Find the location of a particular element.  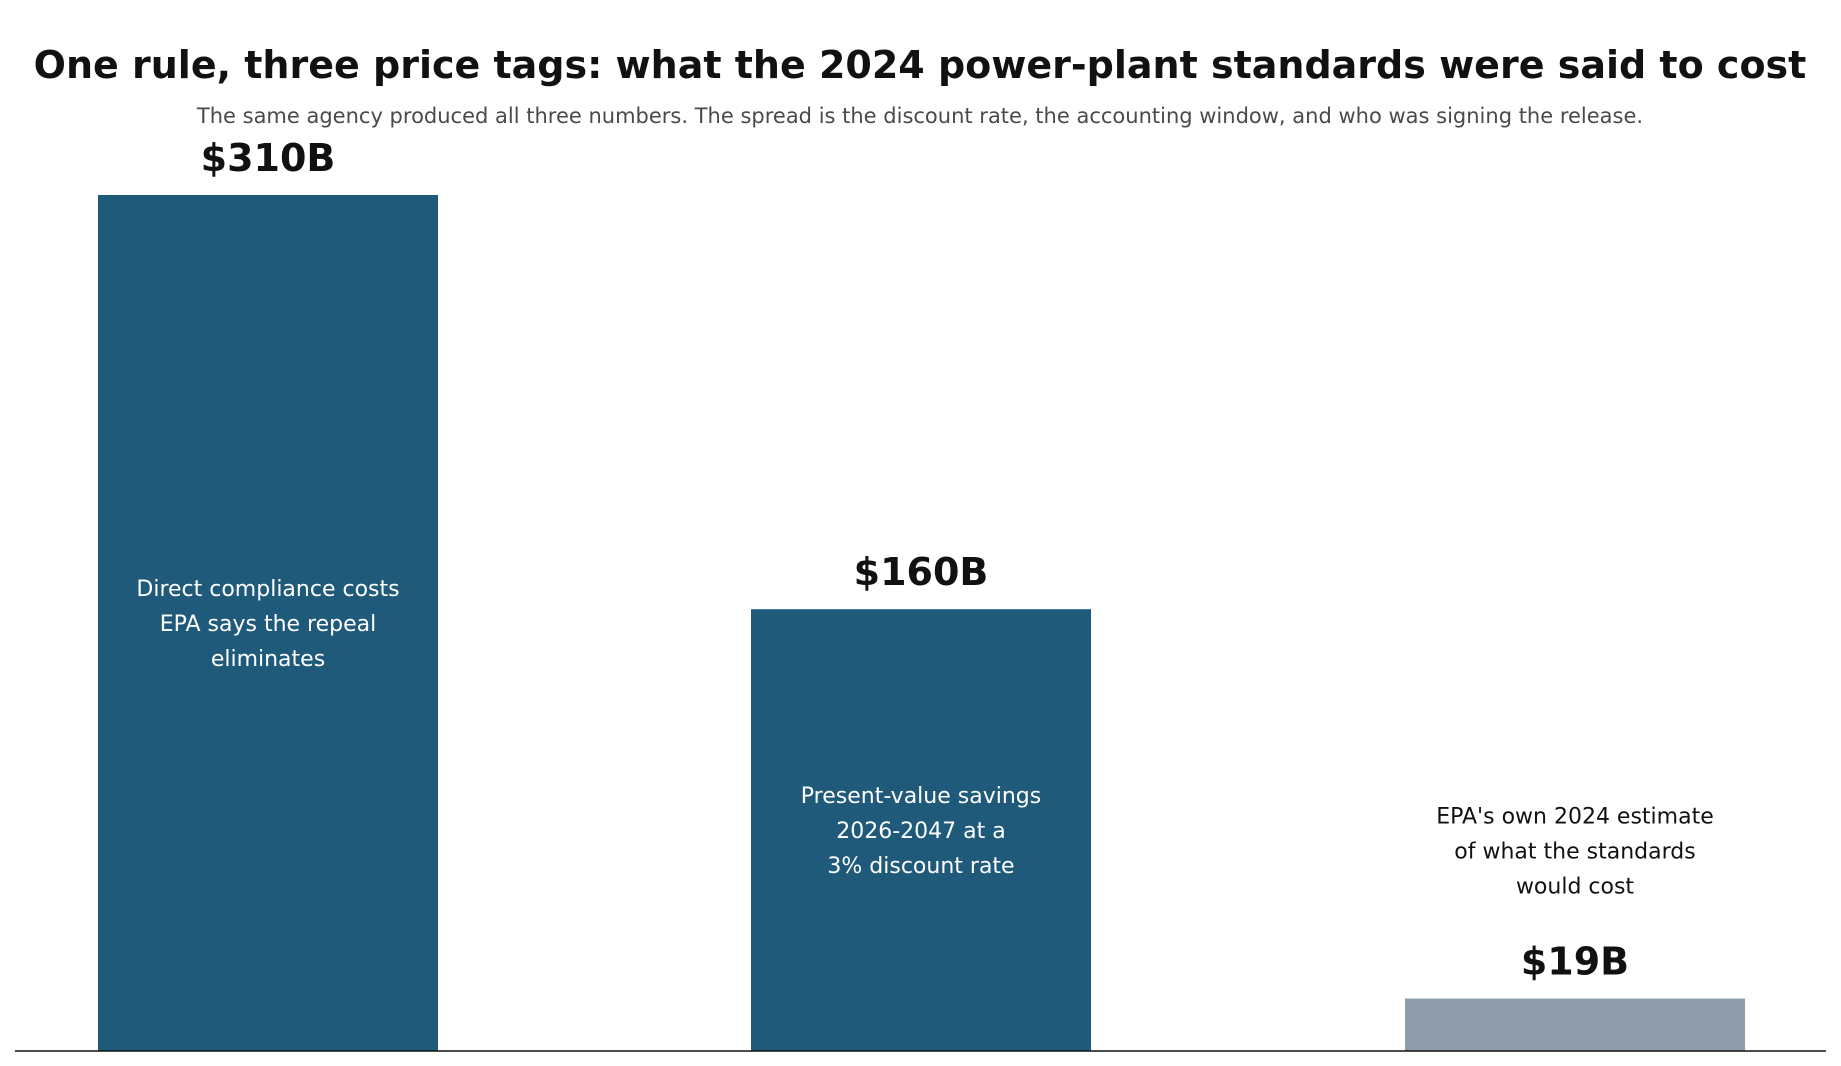

bar-1-label-line-3: eliminates is located at coordinates (268, 659).